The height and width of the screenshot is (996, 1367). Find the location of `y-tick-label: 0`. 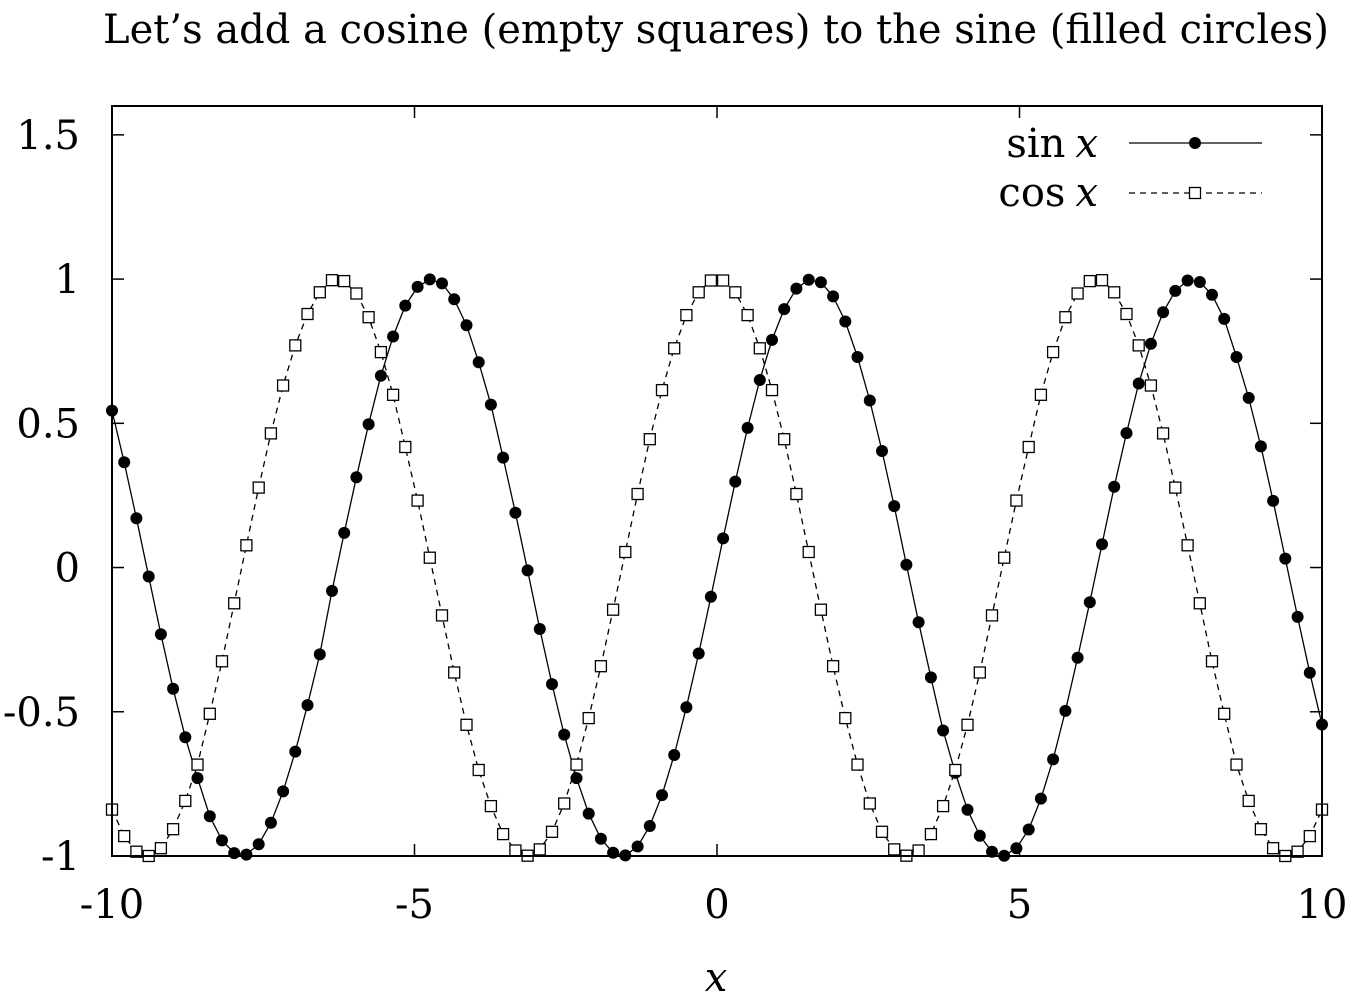

y-tick-label: 0 is located at coordinates (67, 569).